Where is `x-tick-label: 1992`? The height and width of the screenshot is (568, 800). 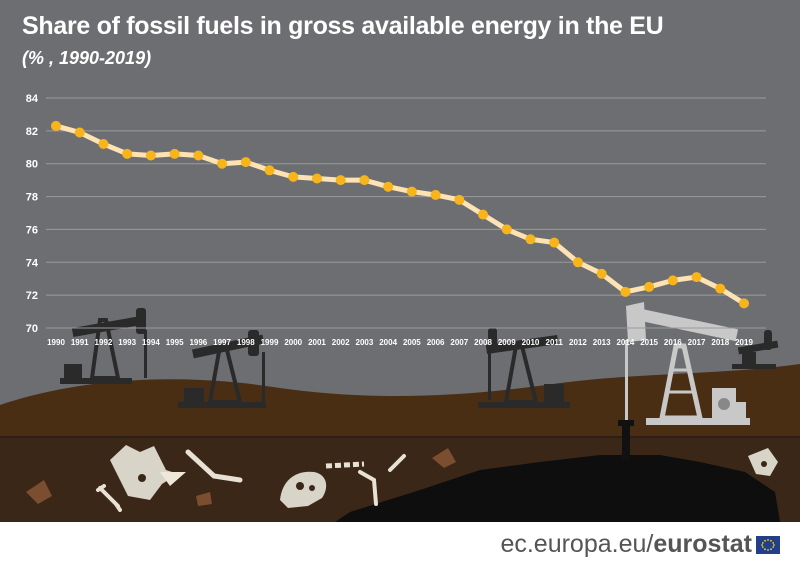 x-tick-label: 1992 is located at coordinates (104, 342).